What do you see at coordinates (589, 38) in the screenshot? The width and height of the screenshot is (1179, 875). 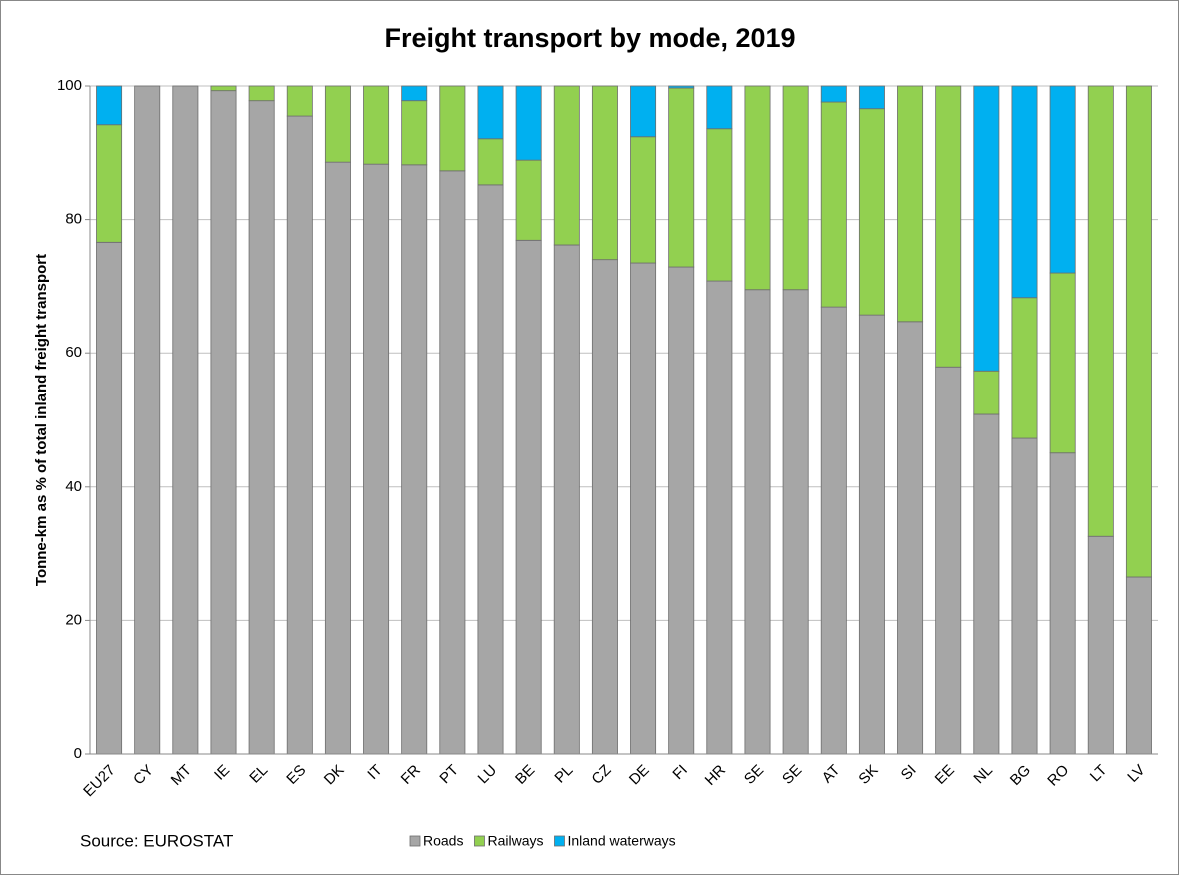 I see `chart-title: Freight transport by mode, 2019` at bounding box center [589, 38].